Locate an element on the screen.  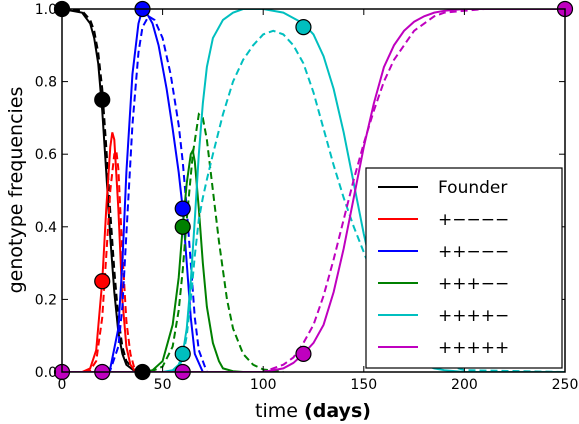
x-axis-label: time (days) is located at coordinates (313, 411).